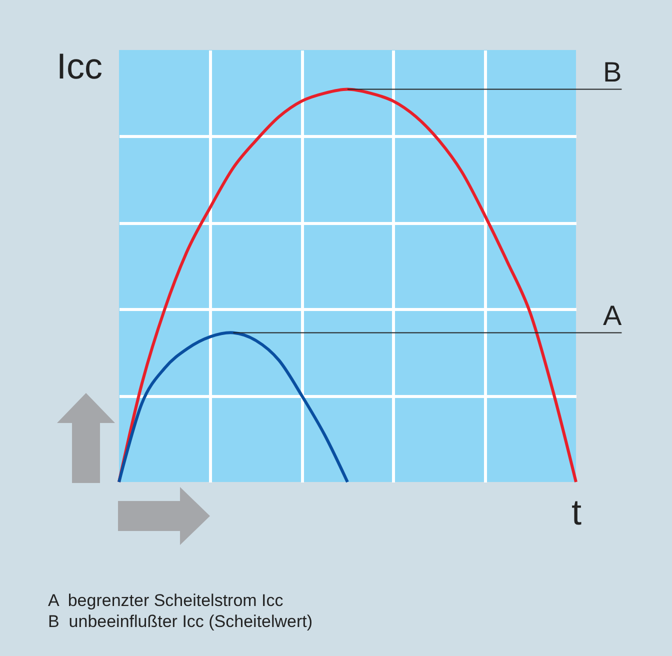 Image resolution: width=672 pixels, height=656 pixels. What do you see at coordinates (612, 72) in the screenshot?
I see `text: B` at bounding box center [612, 72].